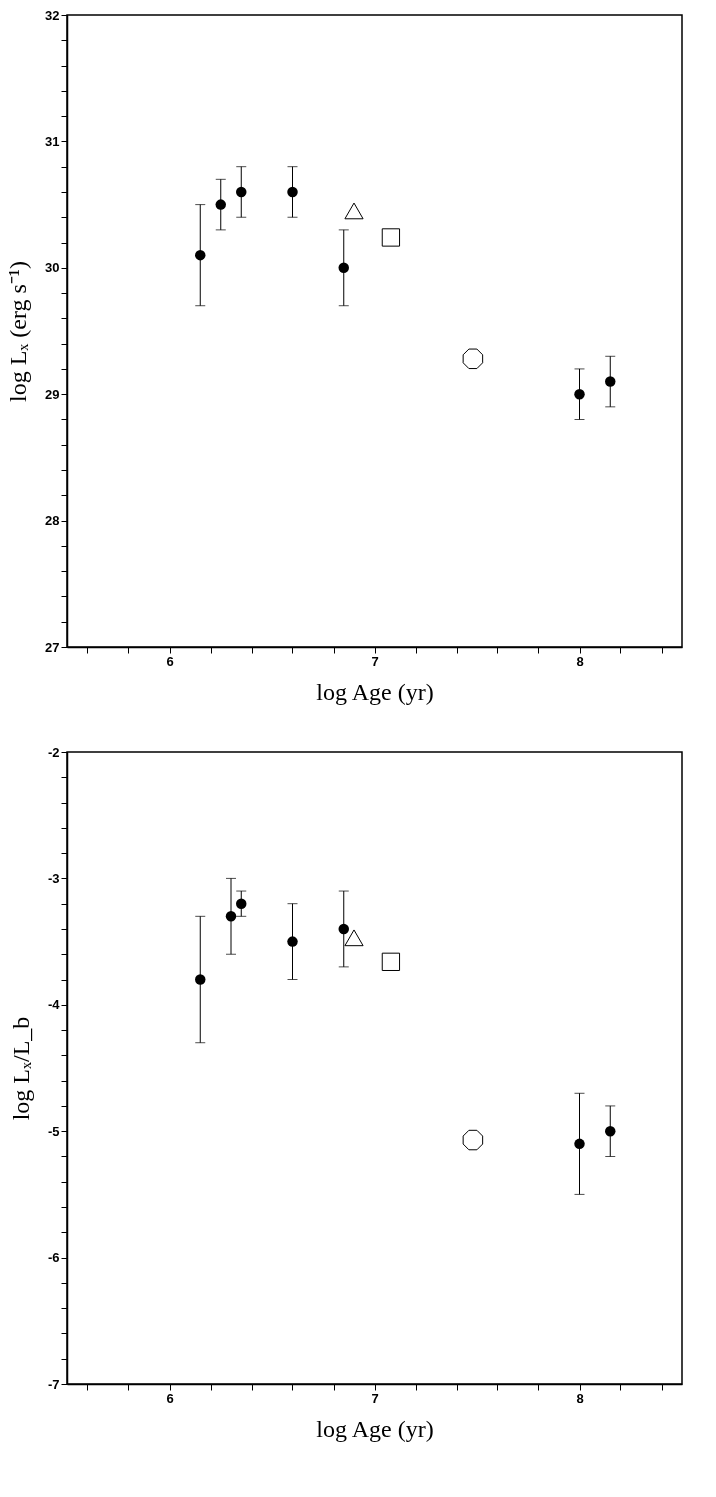 This screenshot has width=716, height=1497. What do you see at coordinates (52, 521) in the screenshot?
I see `y-tick-label: 28` at bounding box center [52, 521].